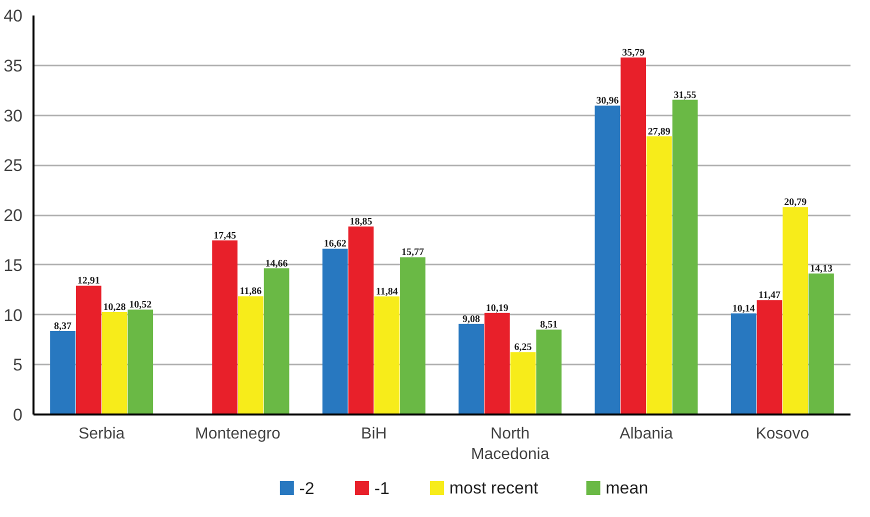  Describe the element at coordinates (523, 348) in the screenshot. I see `data-label: 6,25` at that location.